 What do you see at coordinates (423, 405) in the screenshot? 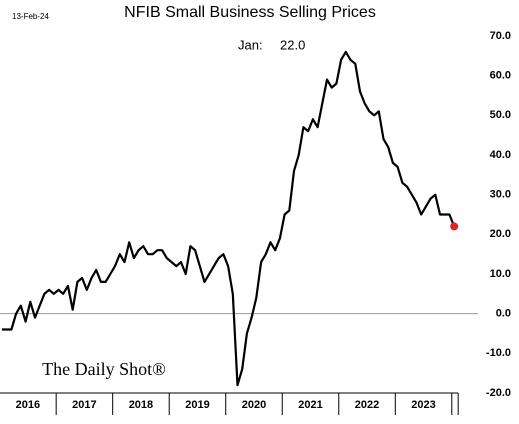
I see `x-tick-label: 2023` at bounding box center [423, 405].